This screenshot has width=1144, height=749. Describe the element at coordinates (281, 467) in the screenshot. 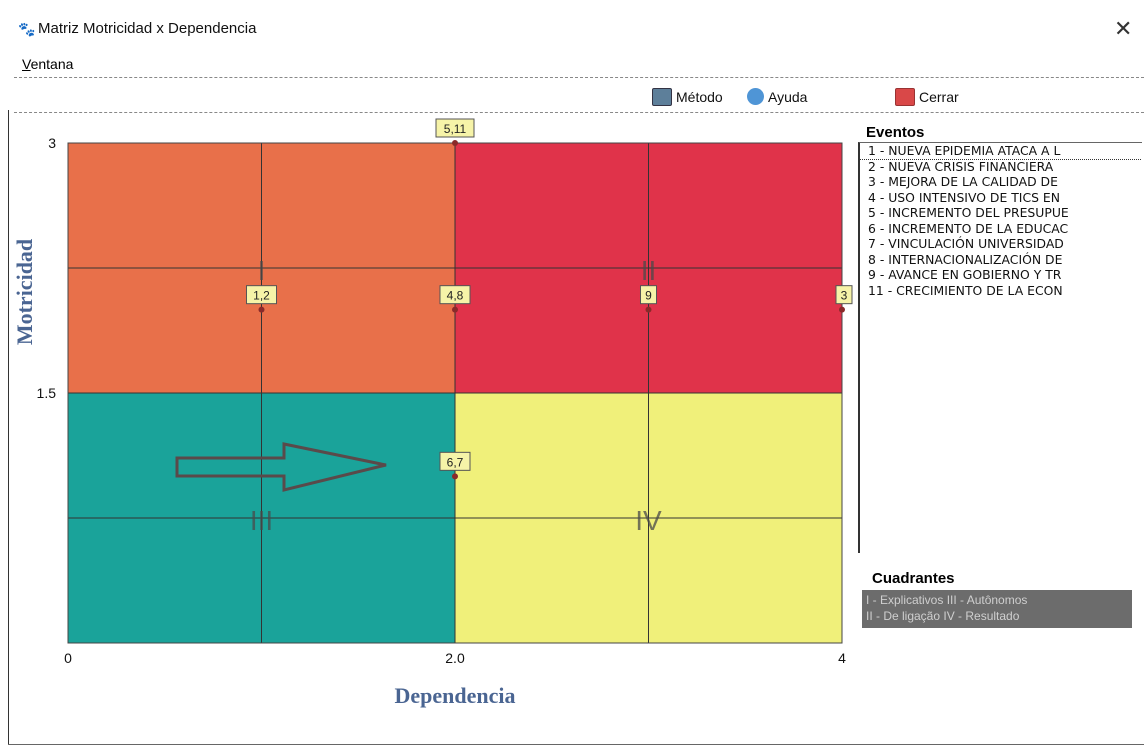

I see `right-arrow-icon` at that location.